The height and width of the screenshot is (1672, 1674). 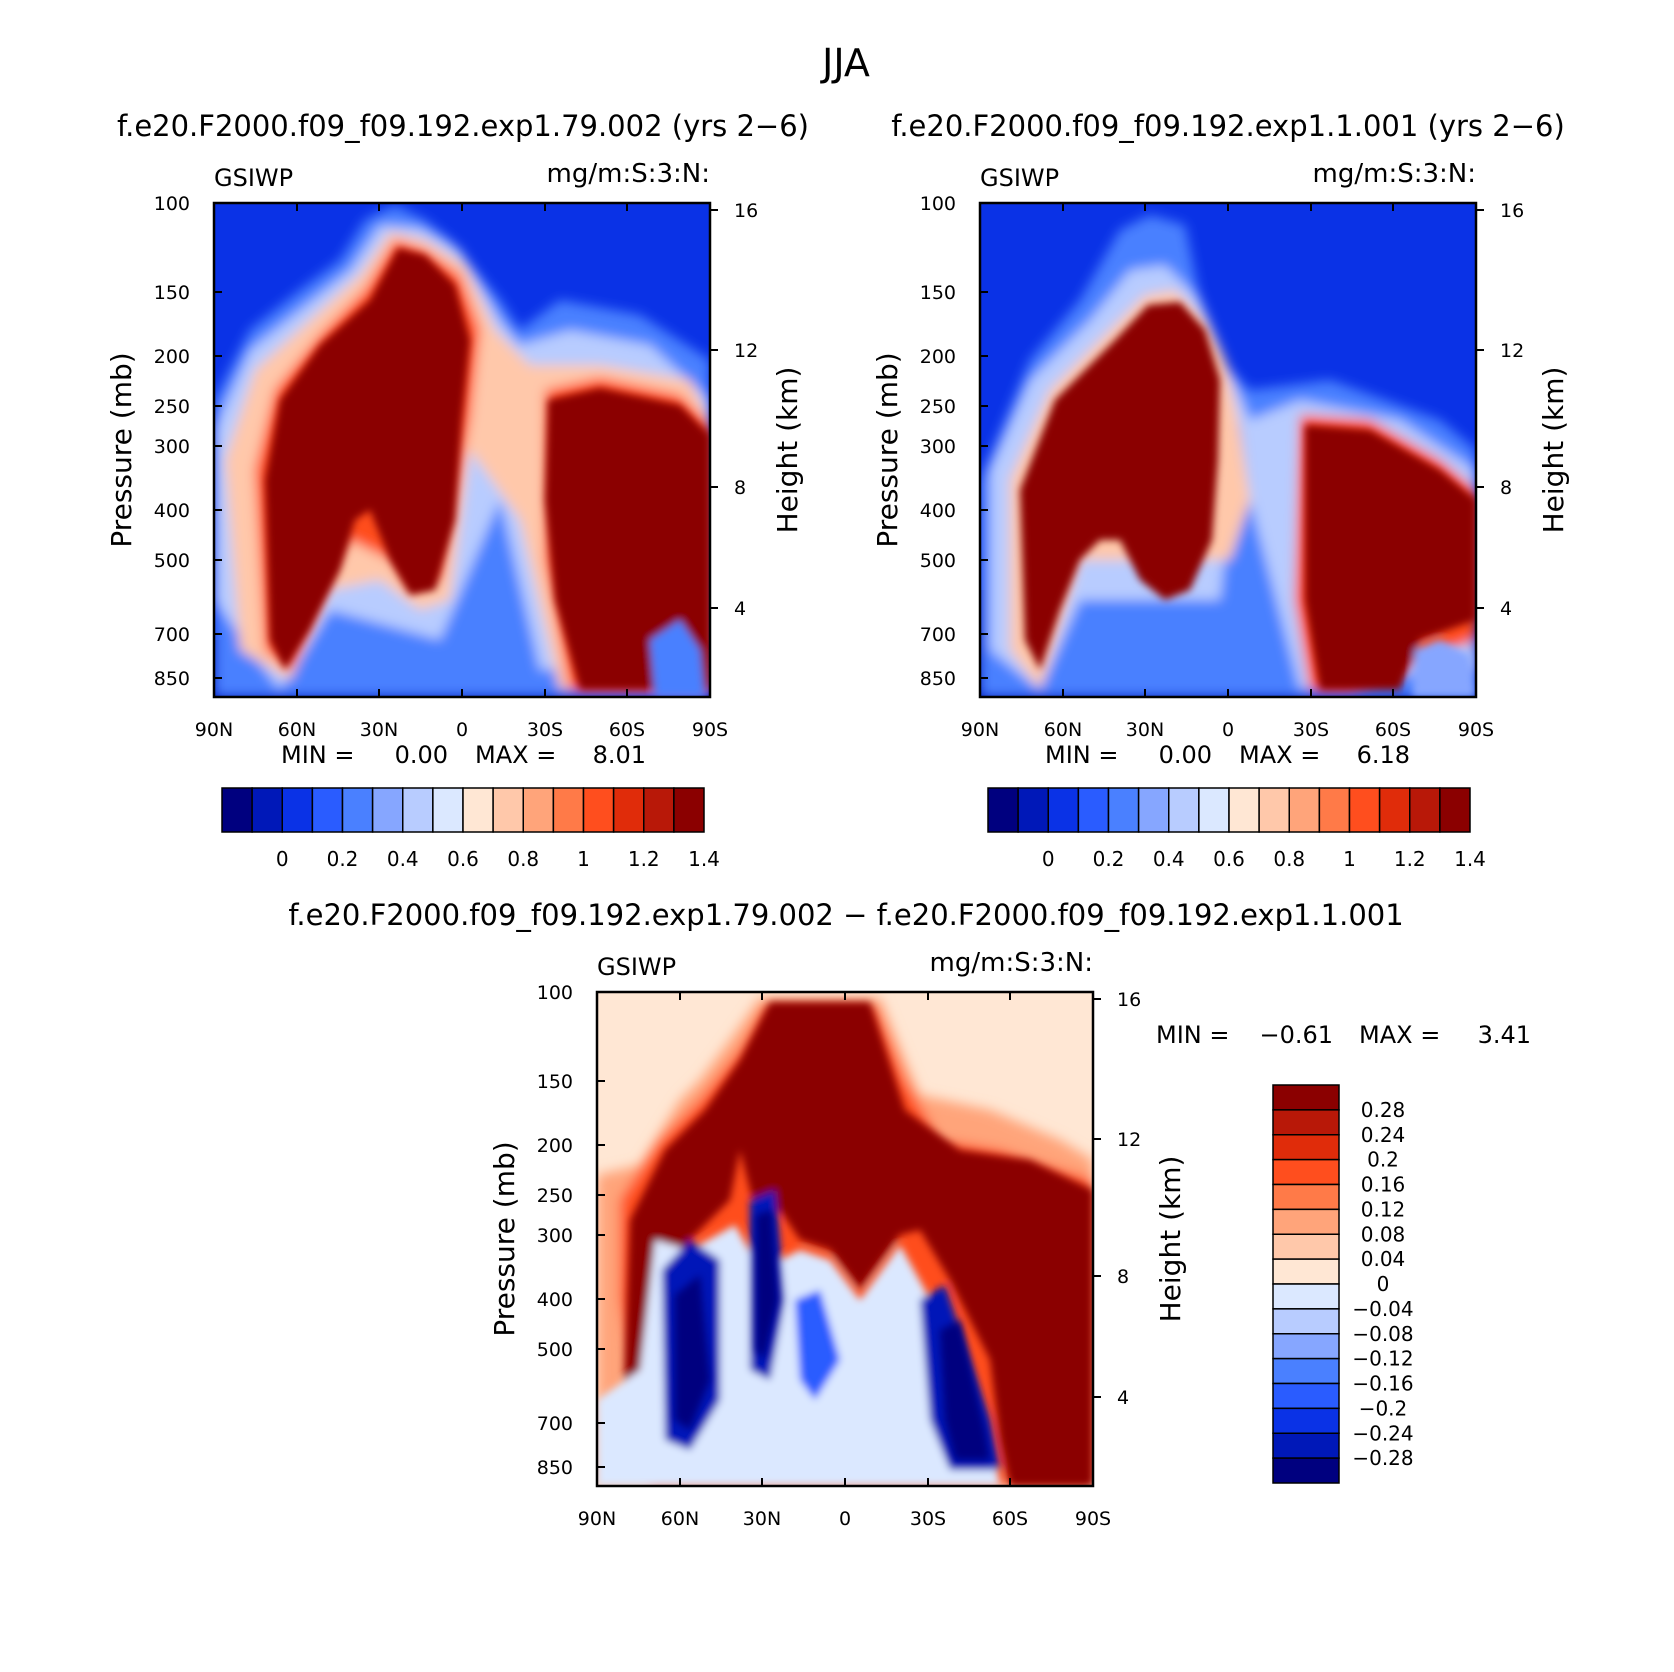 I want to click on y-tick-label: 500, so click(x=172, y=561).